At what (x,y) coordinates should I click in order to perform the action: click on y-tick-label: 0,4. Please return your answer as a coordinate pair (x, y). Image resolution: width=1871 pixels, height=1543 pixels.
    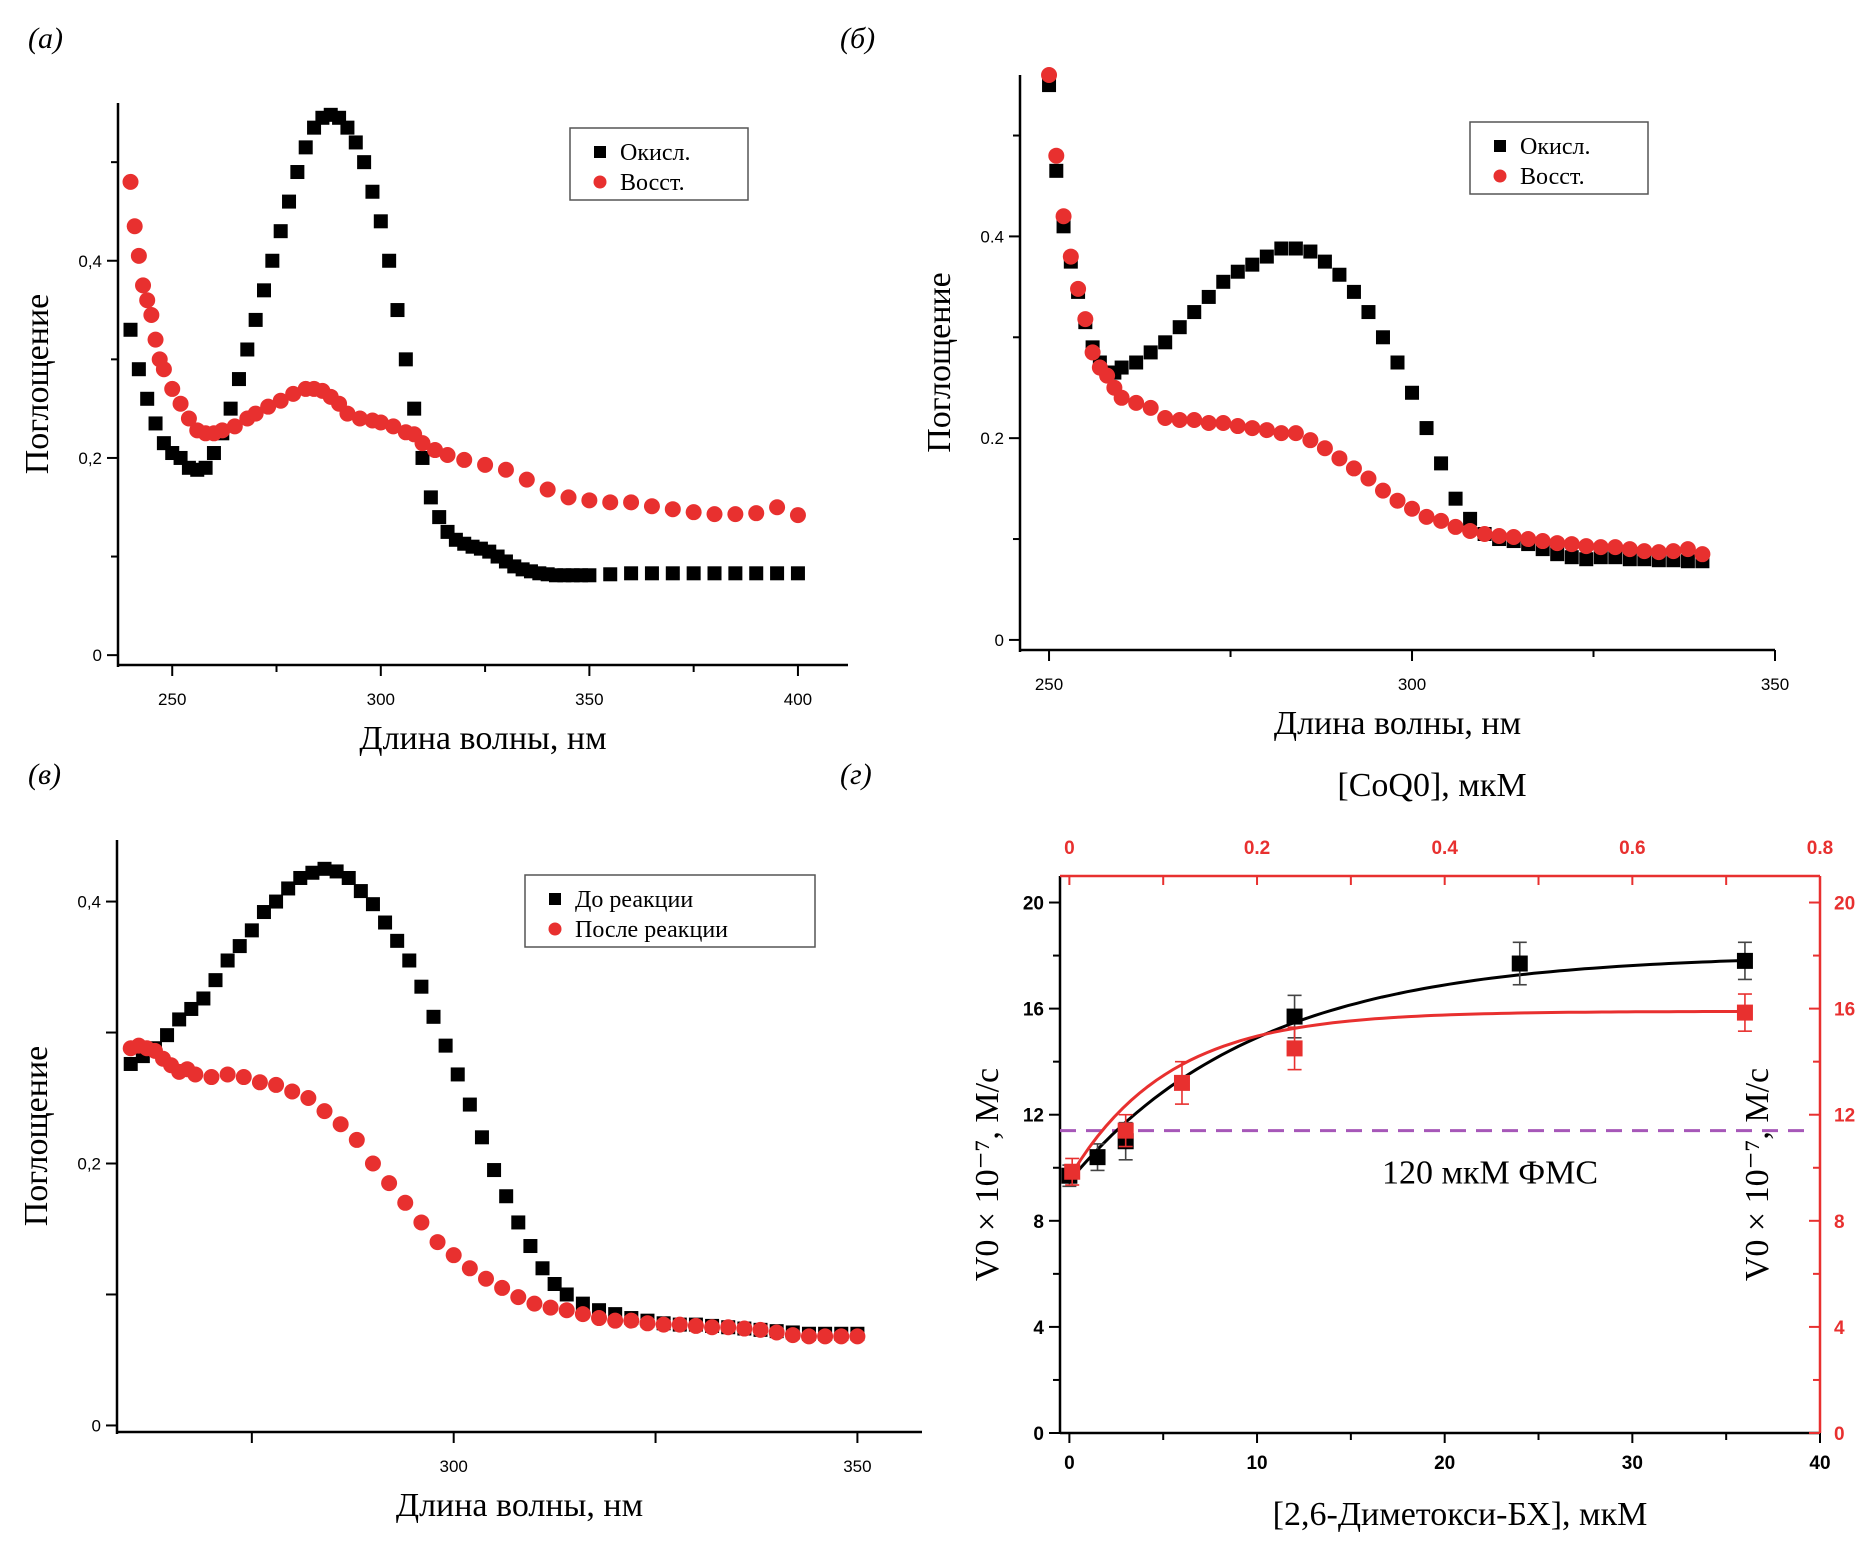
    Looking at the image, I should click on (90, 261).